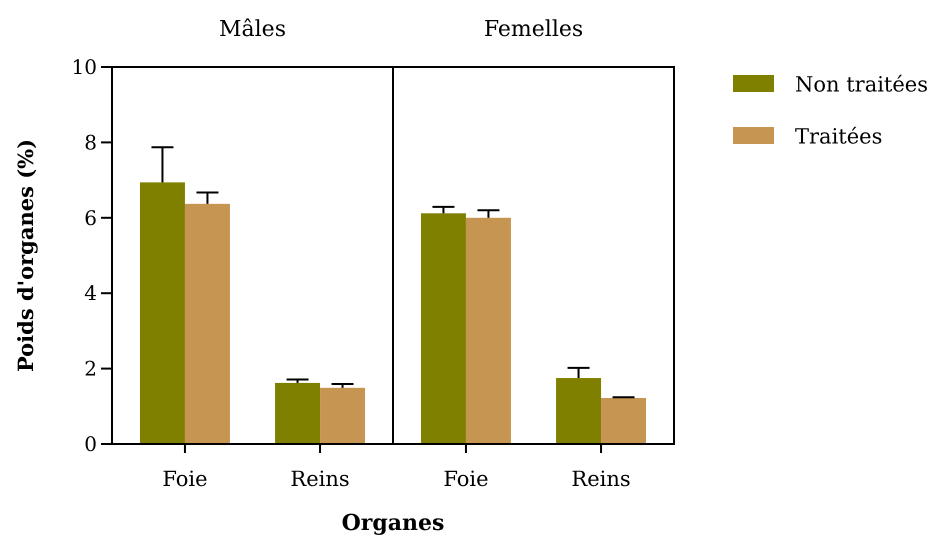 This screenshot has height=537, width=945. What do you see at coordinates (84, 67) in the screenshot?
I see `y-tick-label: 10` at bounding box center [84, 67].